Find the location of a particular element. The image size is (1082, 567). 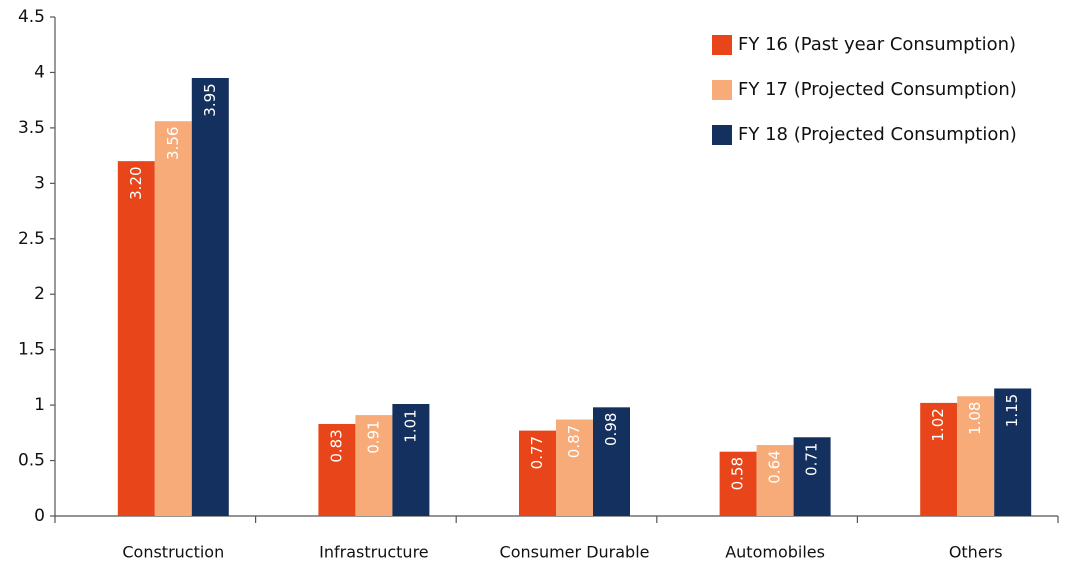

x-tick-label: Construction is located at coordinates (173, 552).